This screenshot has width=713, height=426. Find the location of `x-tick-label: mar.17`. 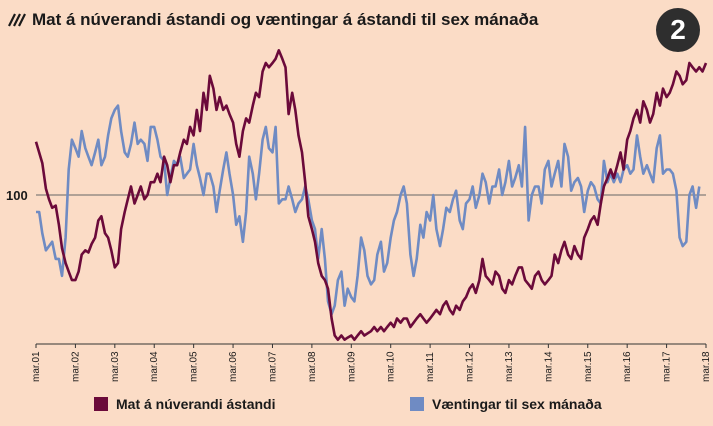

x-tick-label: mar.17 is located at coordinates (667, 366).